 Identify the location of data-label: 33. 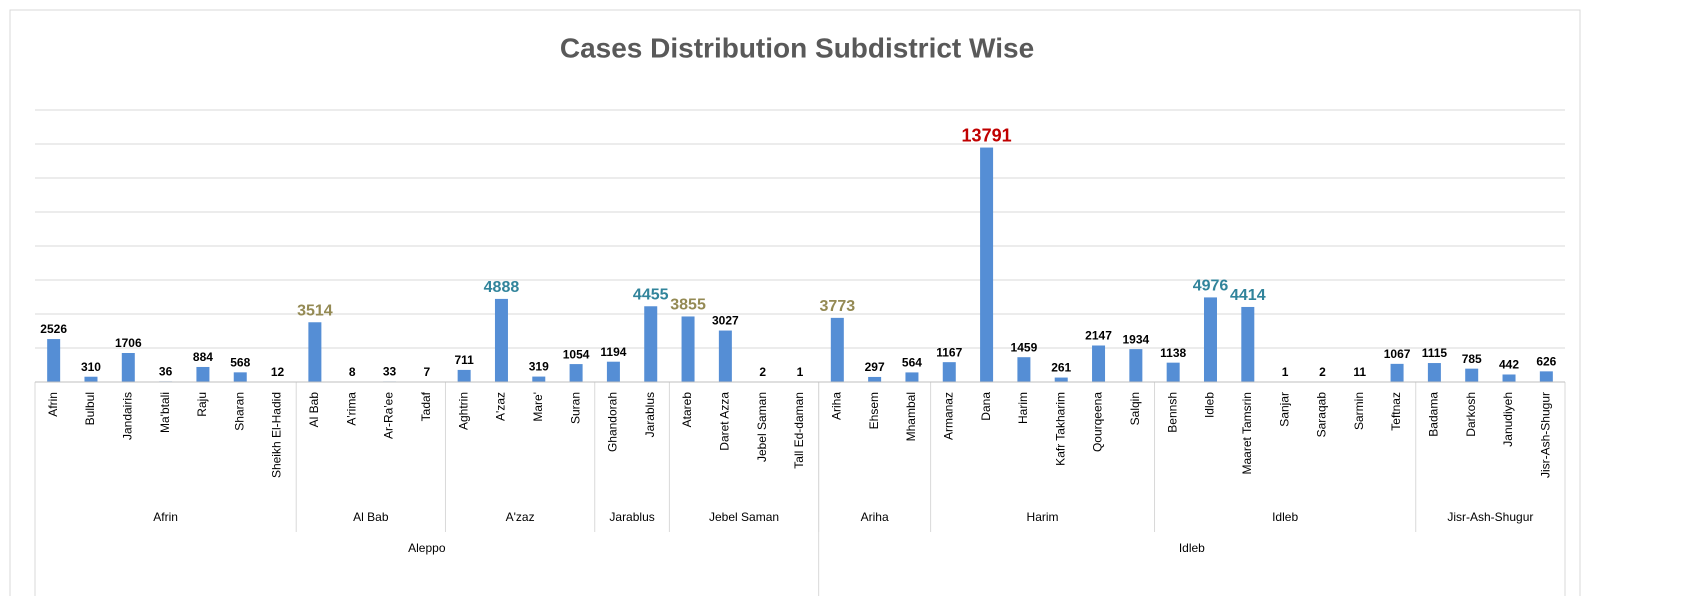
(390, 372).